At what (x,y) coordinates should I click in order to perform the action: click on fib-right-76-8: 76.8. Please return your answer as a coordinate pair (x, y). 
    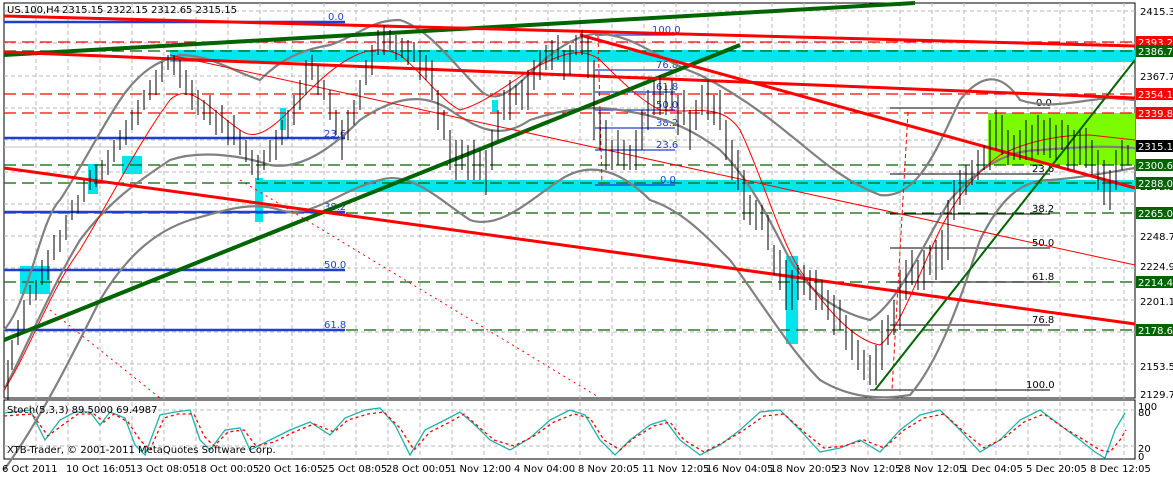
    Looking at the image, I should click on (1043, 320).